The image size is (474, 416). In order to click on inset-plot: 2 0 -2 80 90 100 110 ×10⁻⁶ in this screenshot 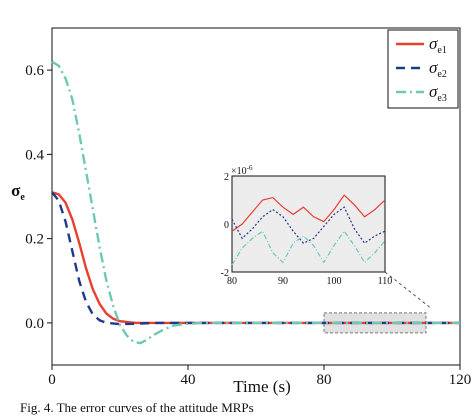, I will do `click(307, 225)`.